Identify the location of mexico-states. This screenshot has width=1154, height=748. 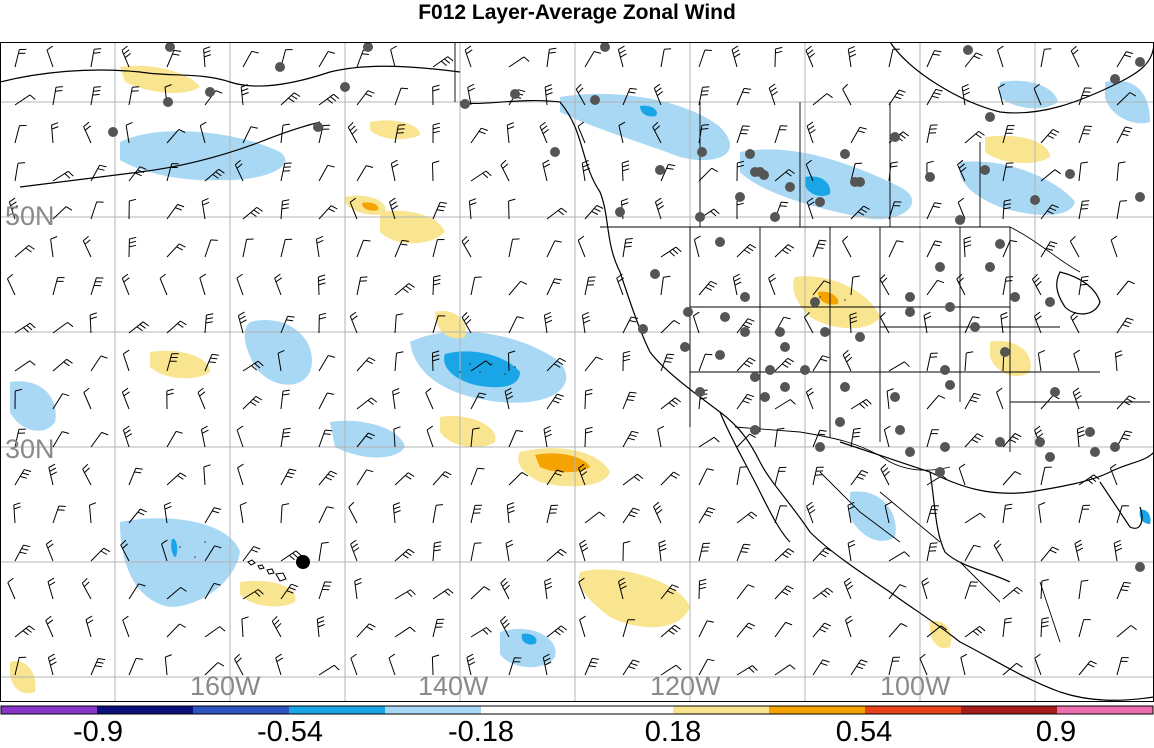
(940, 557).